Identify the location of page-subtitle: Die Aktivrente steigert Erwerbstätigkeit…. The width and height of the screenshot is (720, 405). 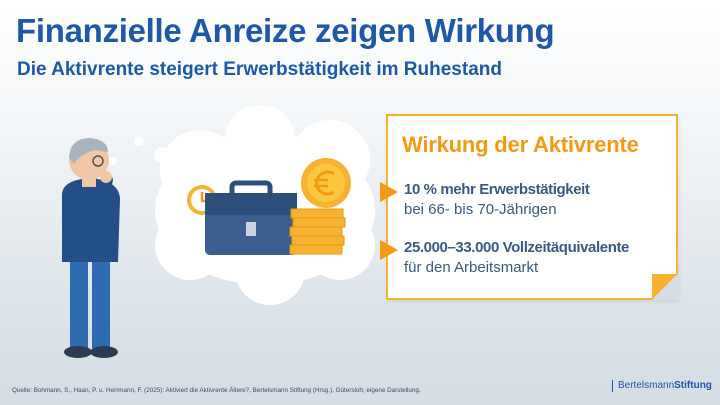
(259, 69).